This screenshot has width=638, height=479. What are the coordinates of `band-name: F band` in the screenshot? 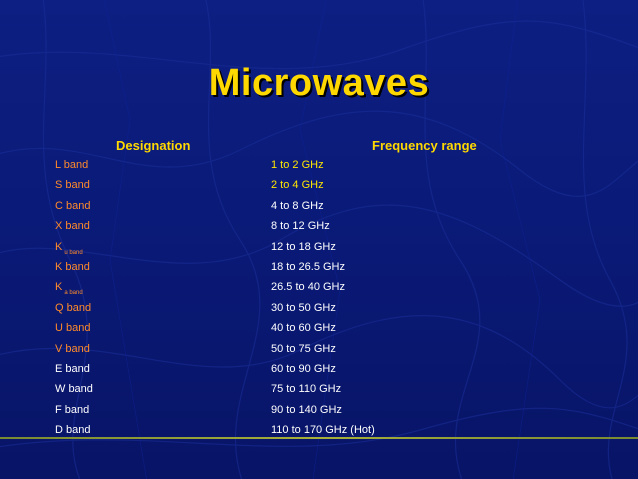 It's located at (72, 409).